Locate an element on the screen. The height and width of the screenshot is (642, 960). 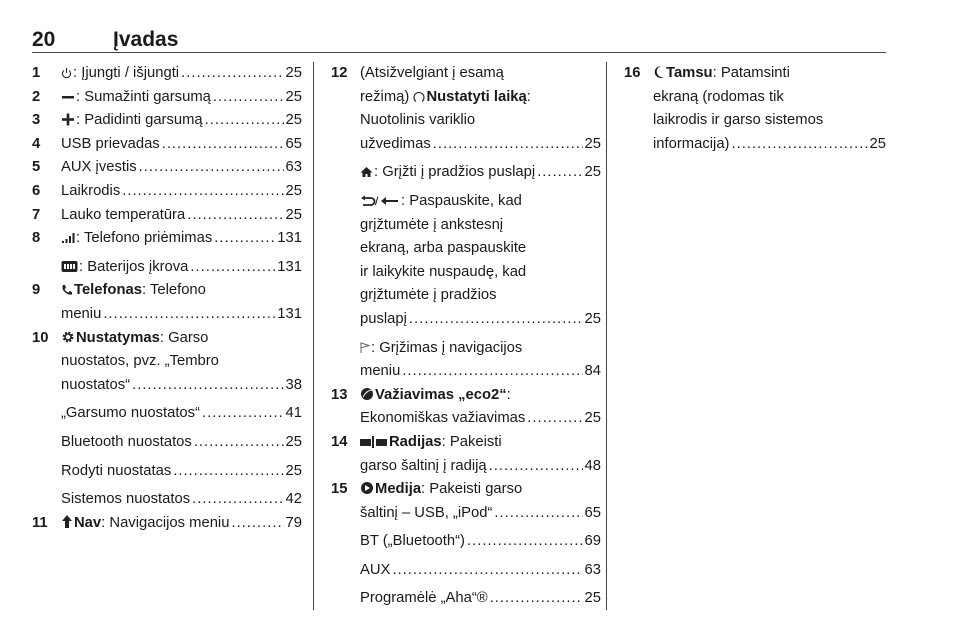
entry-text: Tamsu: Patamsinti is located at coordinates (721, 74).